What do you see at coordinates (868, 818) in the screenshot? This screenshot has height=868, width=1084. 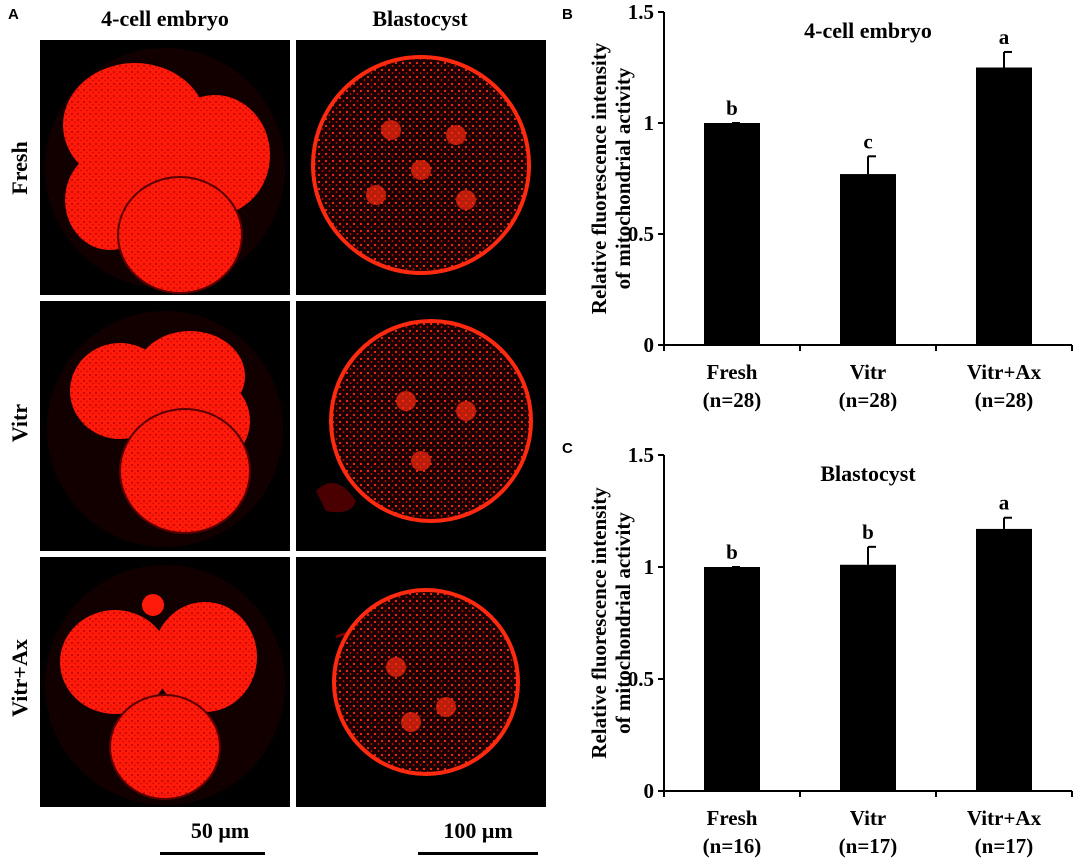 I see `chart-c-category-label: Vitr` at bounding box center [868, 818].